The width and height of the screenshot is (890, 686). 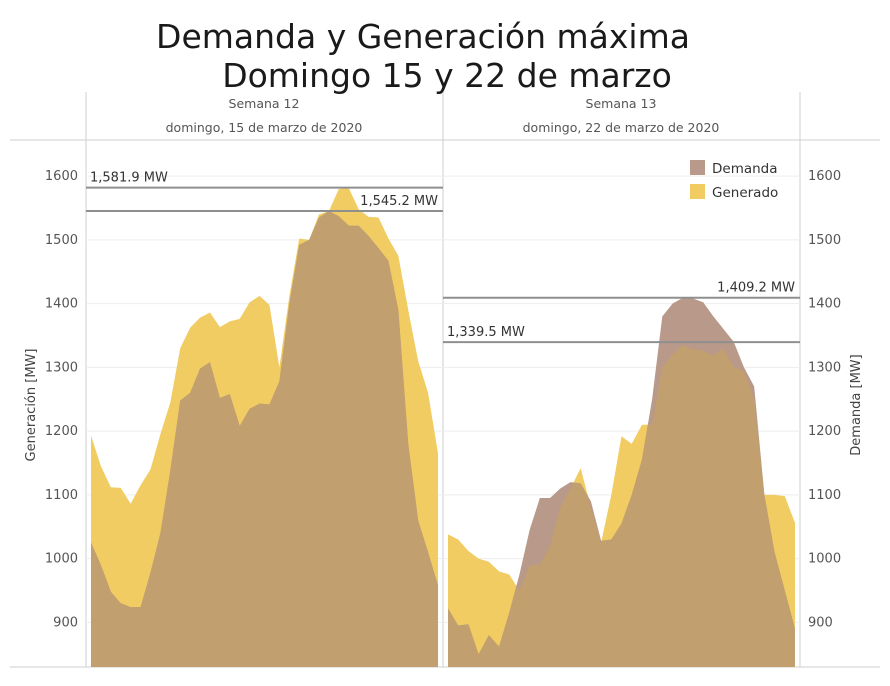 I want to click on y-tick-right-1400: 1400, so click(x=824, y=304).